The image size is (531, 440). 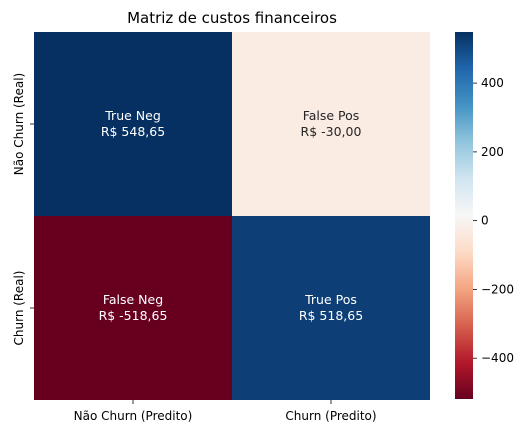 What do you see at coordinates (133, 131) in the screenshot?
I see `cell-value-label: R$ 548,65` at bounding box center [133, 131].